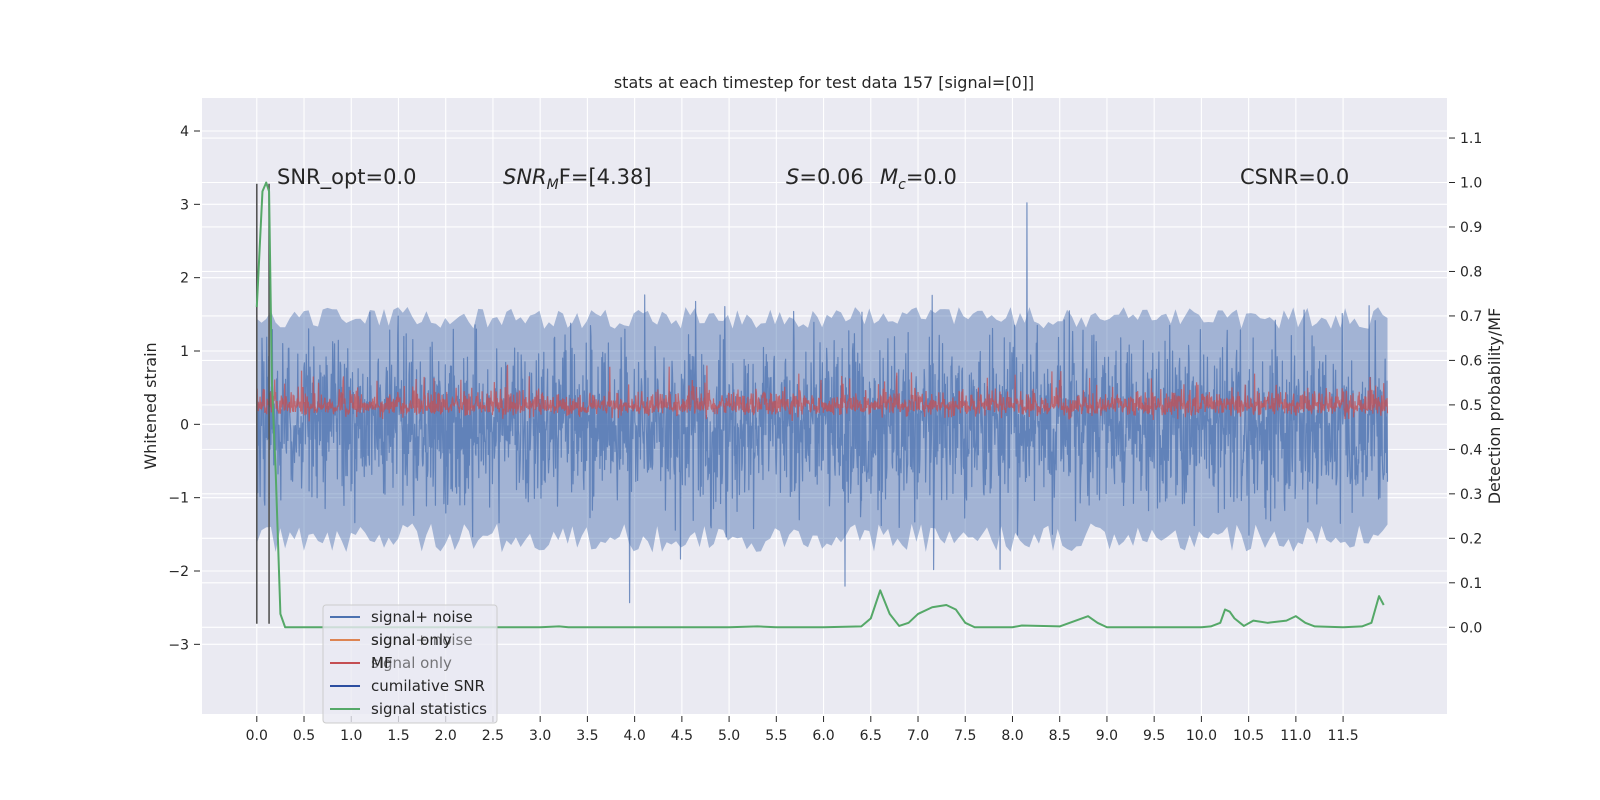 The width and height of the screenshot is (1600, 800). Describe the element at coordinates (577, 179) in the screenshot. I see `annotation-snr-mf: SNRMF=[4.38]` at that location.